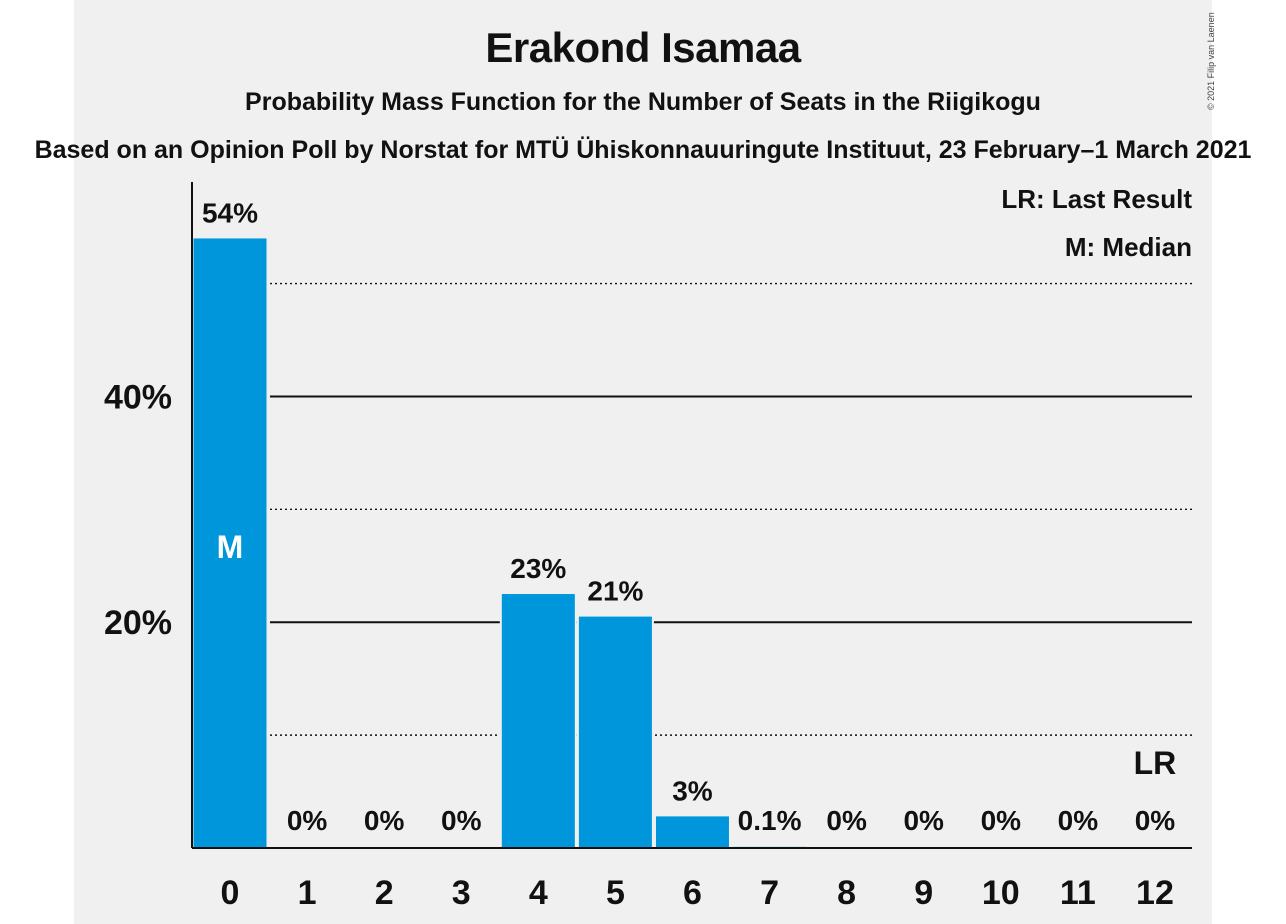 The height and width of the screenshot is (924, 1286). I want to click on y-tick-label: 20%, so click(138, 623).